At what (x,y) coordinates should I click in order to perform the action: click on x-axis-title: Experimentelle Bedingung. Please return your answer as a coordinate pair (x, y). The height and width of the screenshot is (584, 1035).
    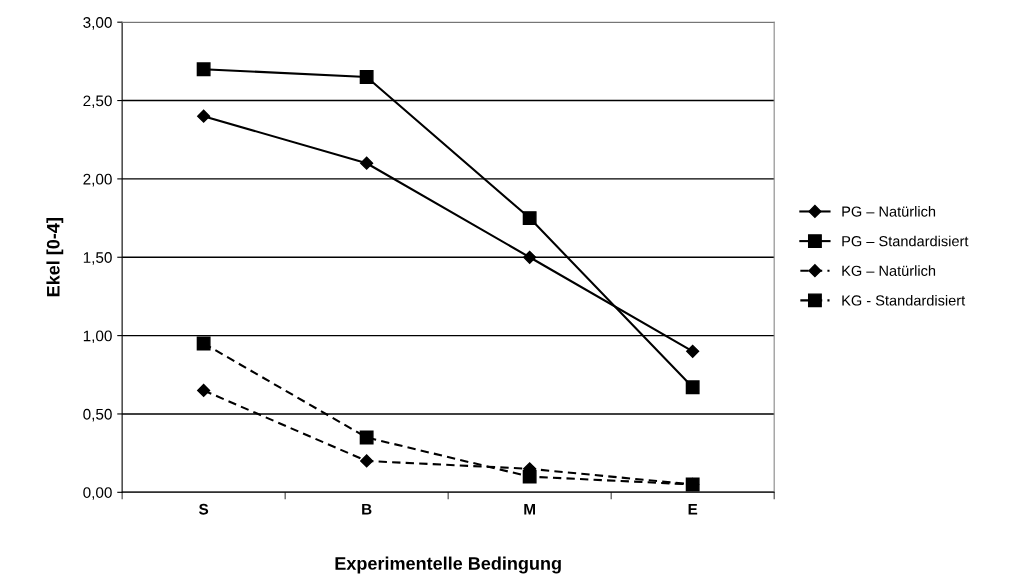
    Looking at the image, I should click on (448, 565).